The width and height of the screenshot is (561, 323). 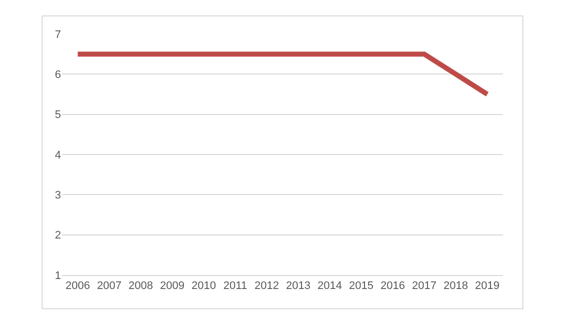 What do you see at coordinates (266, 286) in the screenshot?
I see `x-tick-label: 2012` at bounding box center [266, 286].